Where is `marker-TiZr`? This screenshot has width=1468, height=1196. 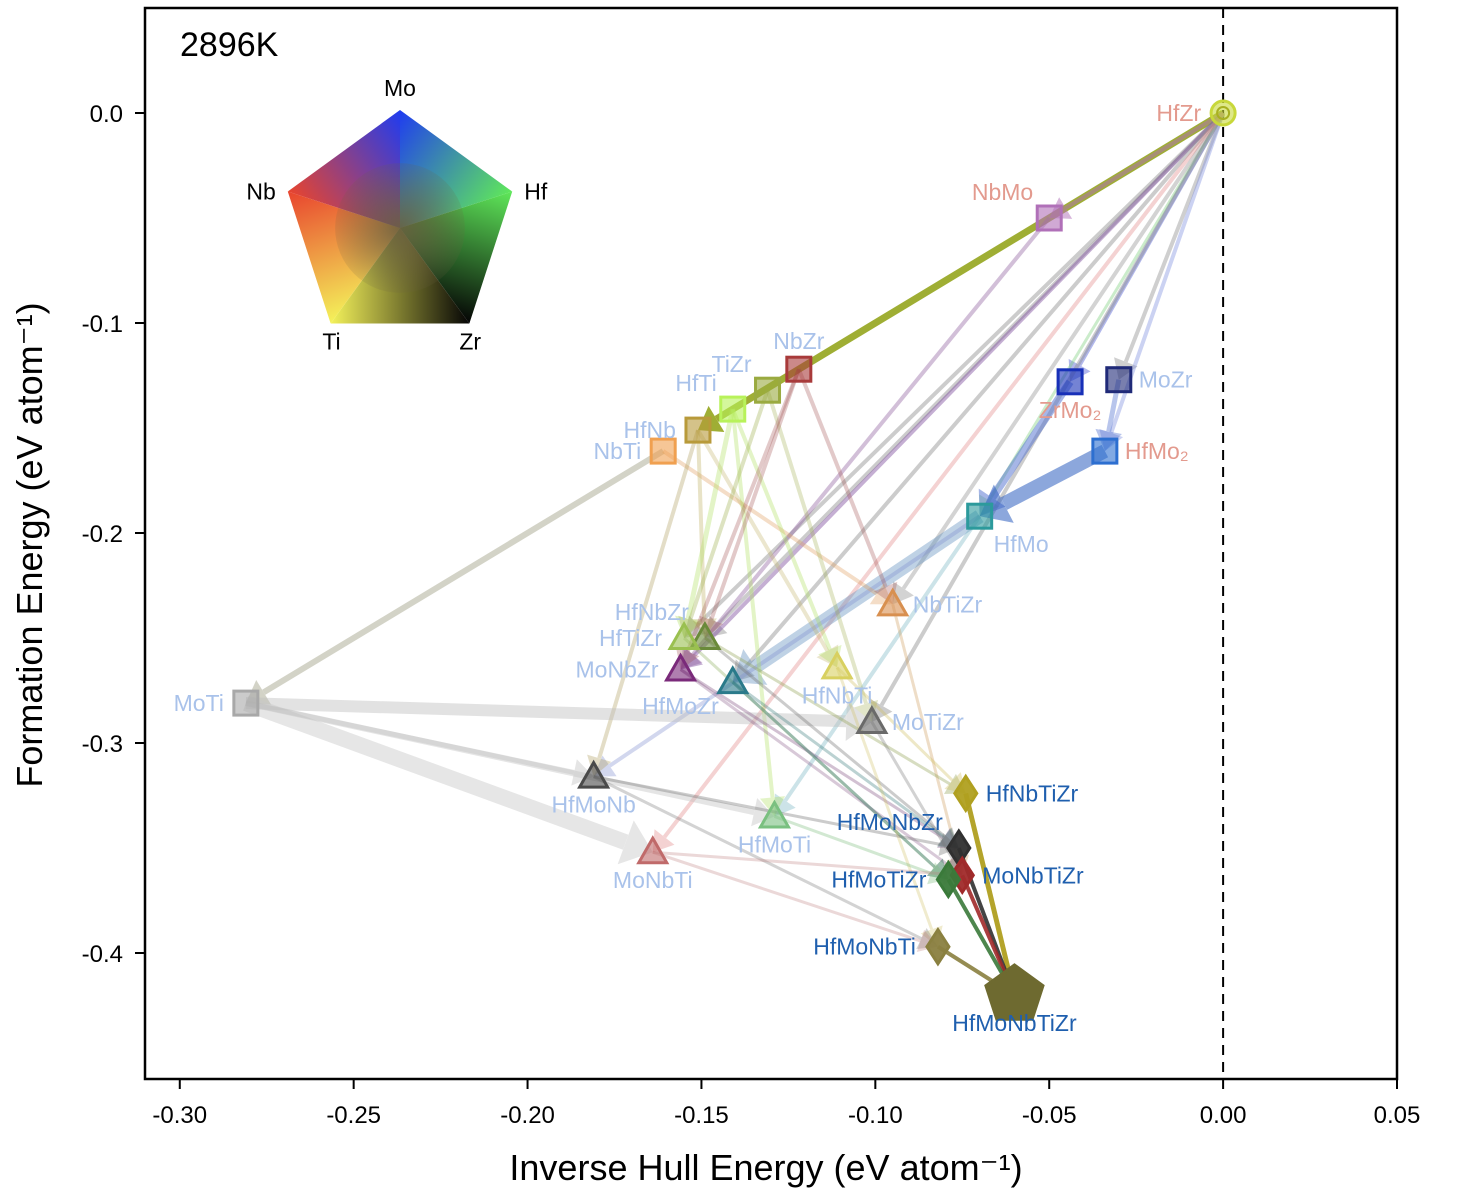 marker-TiZr is located at coordinates (768, 390).